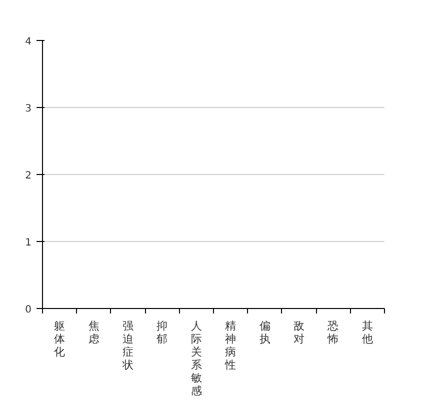 The image size is (427, 400). Describe the element at coordinates (28, 42) in the screenshot. I see `y-tick-label: 4` at that location.